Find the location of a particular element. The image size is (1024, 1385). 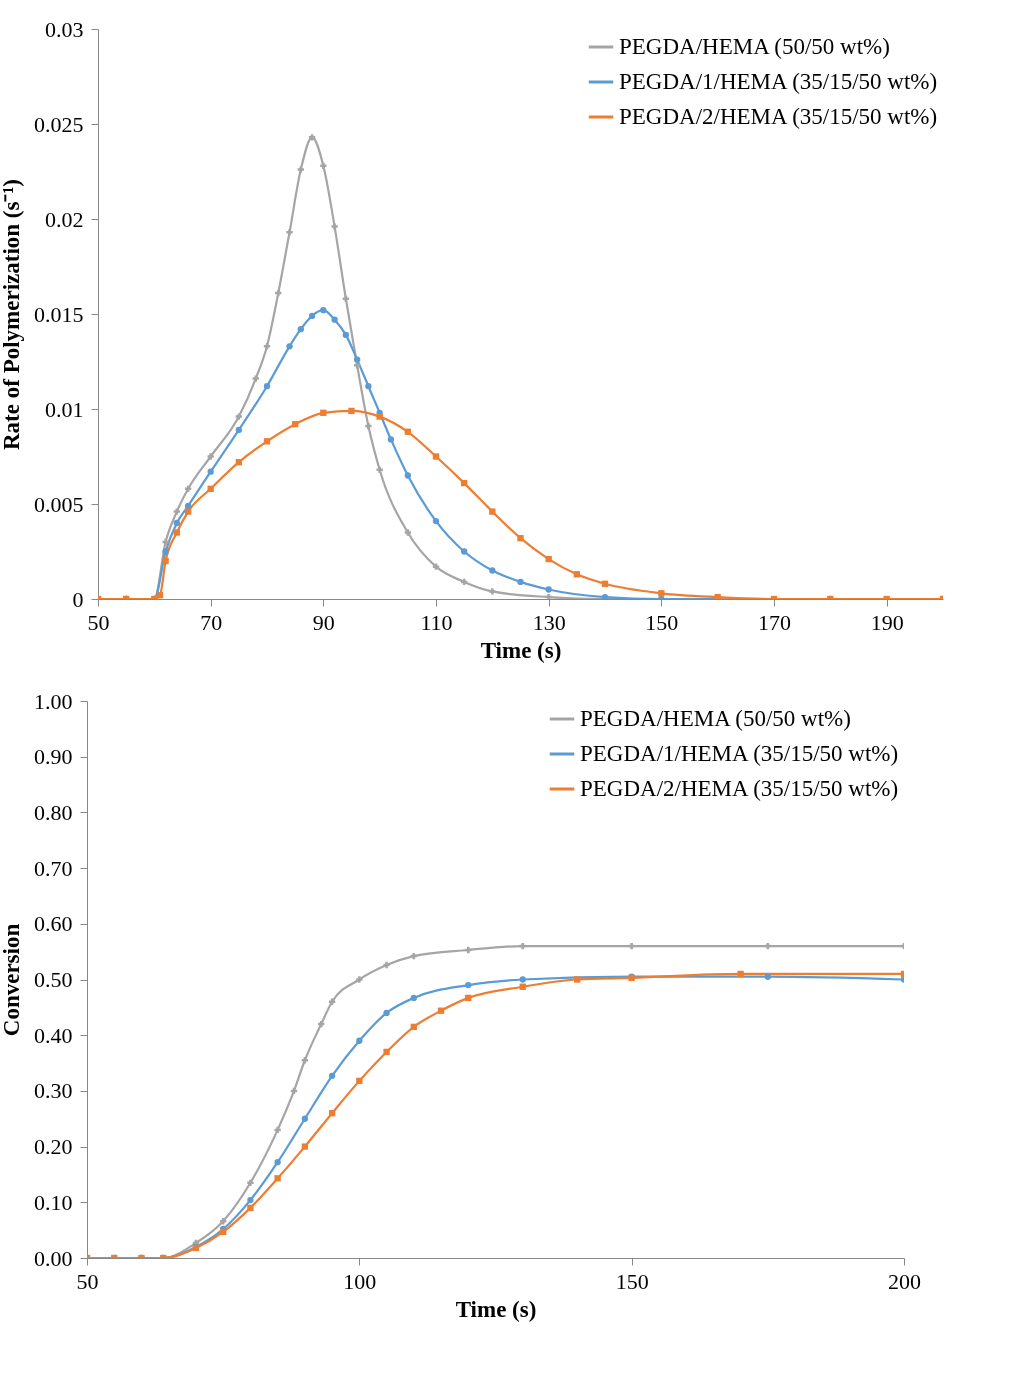

y-tick-label: 0.30 is located at coordinates (53, 1091).